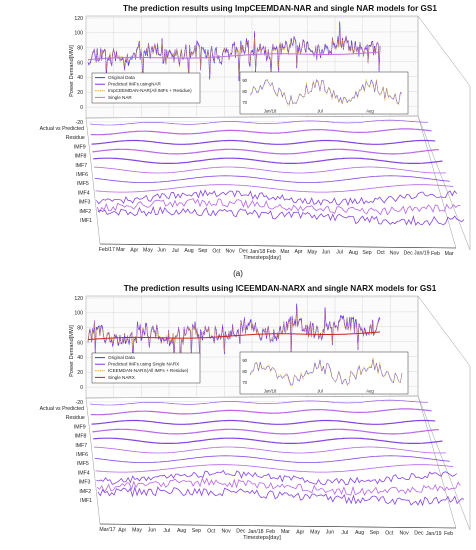 The width and height of the screenshot is (476, 550). What do you see at coordinates (121, 377) in the screenshot?
I see `legend-entry: Single NARX` at bounding box center [121, 377].